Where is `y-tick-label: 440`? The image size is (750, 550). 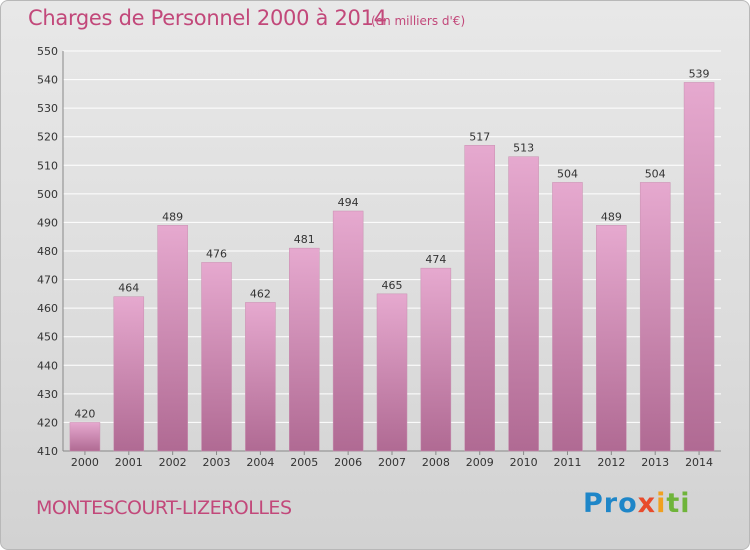 y-tick-label: 440 is located at coordinates (47, 365).